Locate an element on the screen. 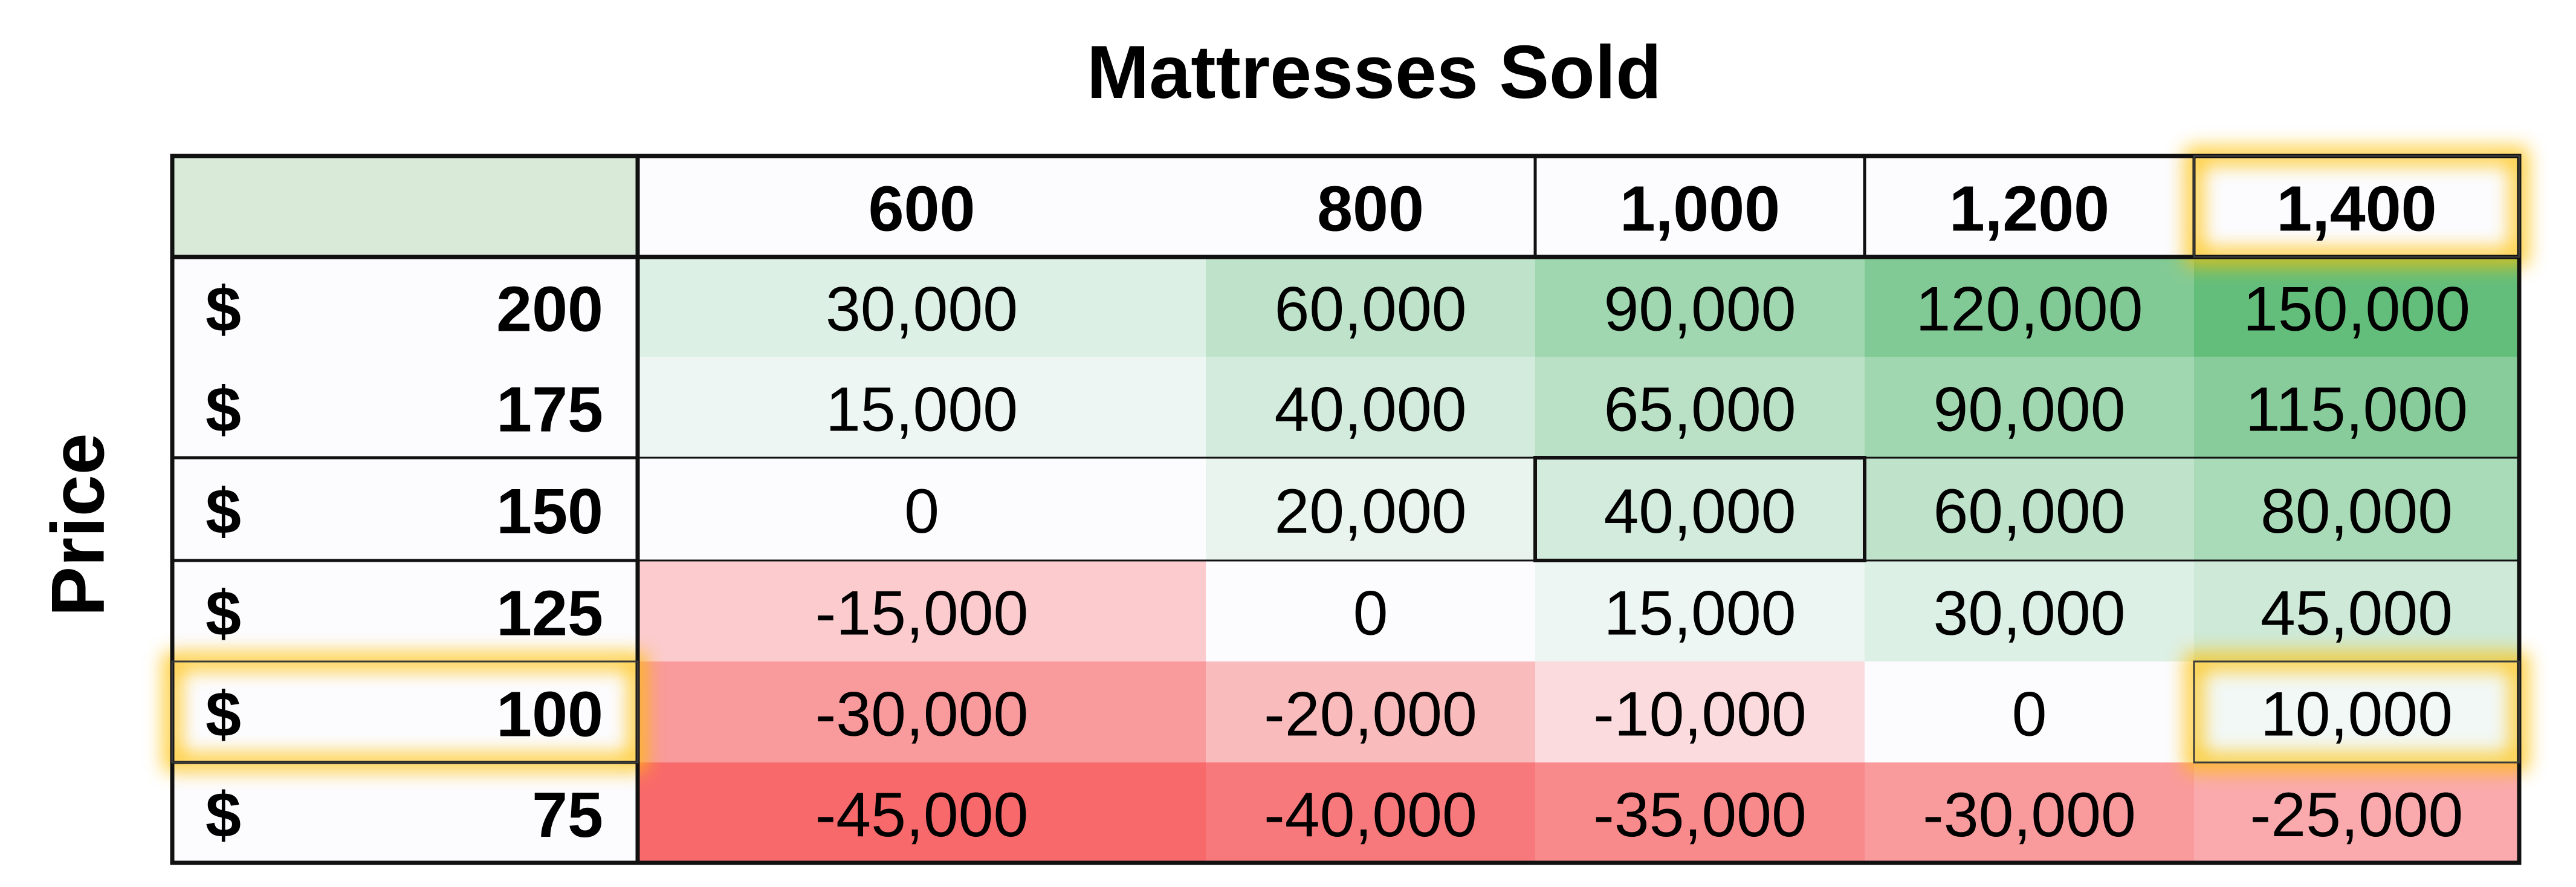 The width and height of the screenshot is (2576, 887). column-header-1200: 1,200 is located at coordinates (2029, 209).